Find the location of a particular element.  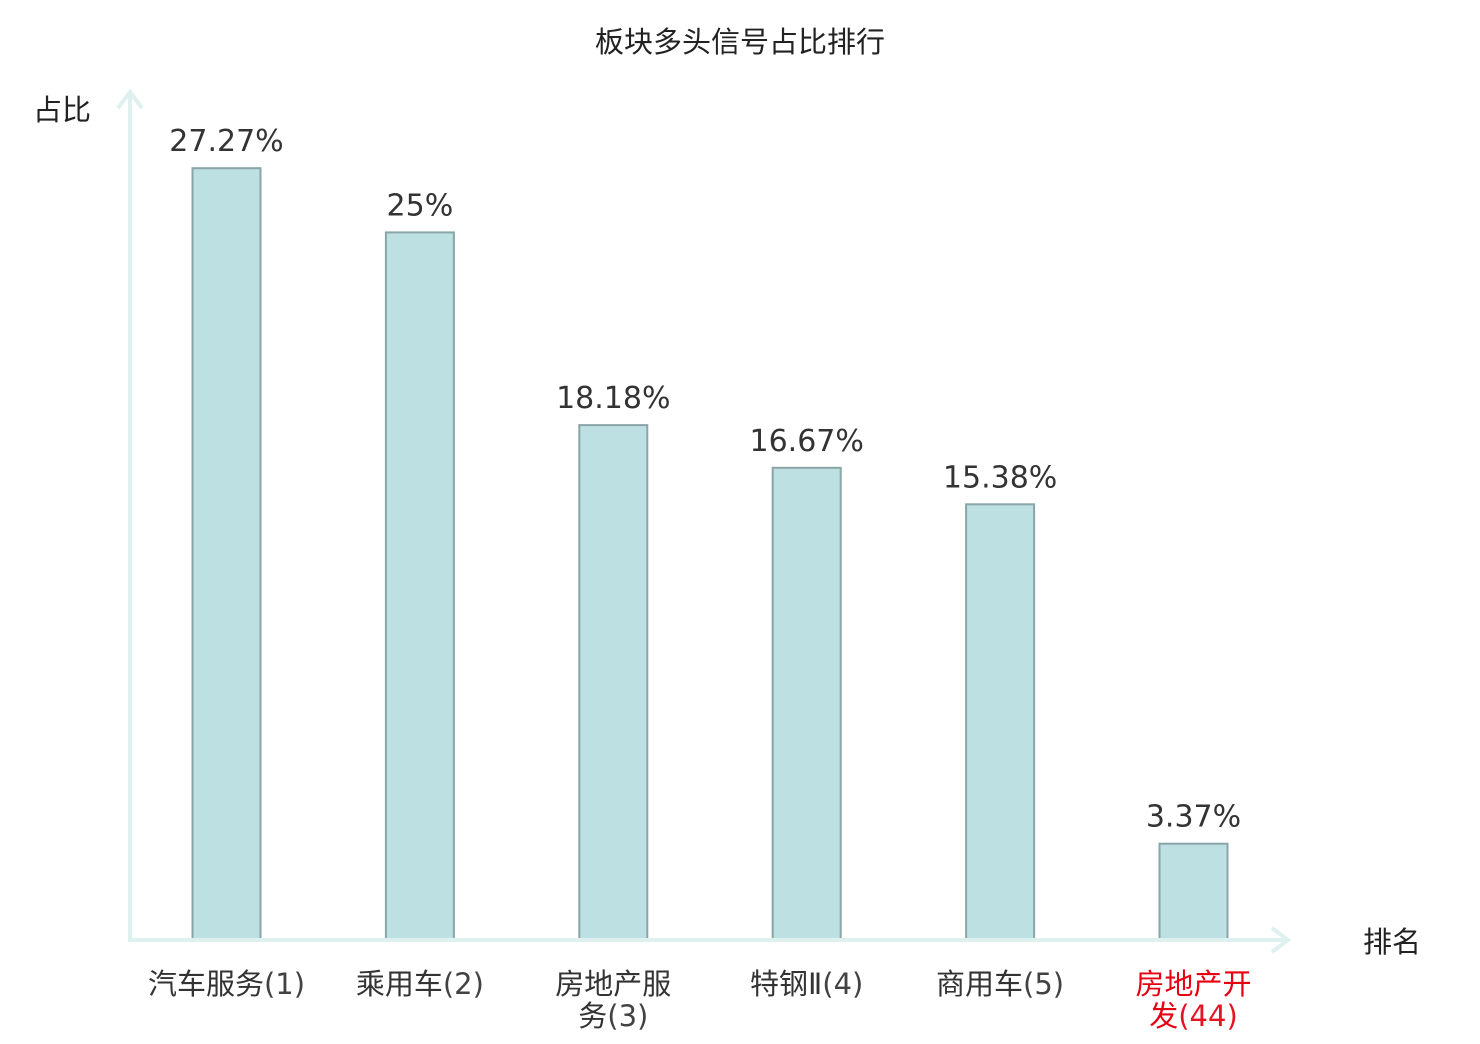

value-label-2: 25% is located at coordinates (420, 205).